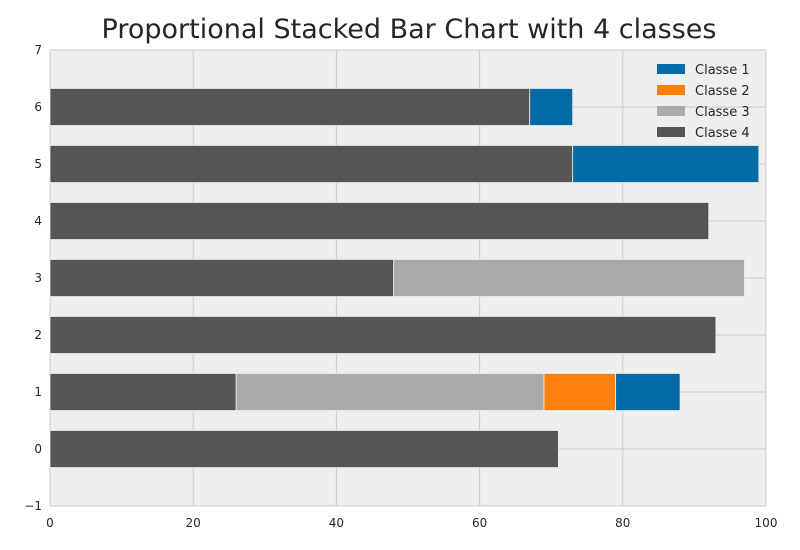  I want to click on legend-label: Classe 4, so click(722, 133).